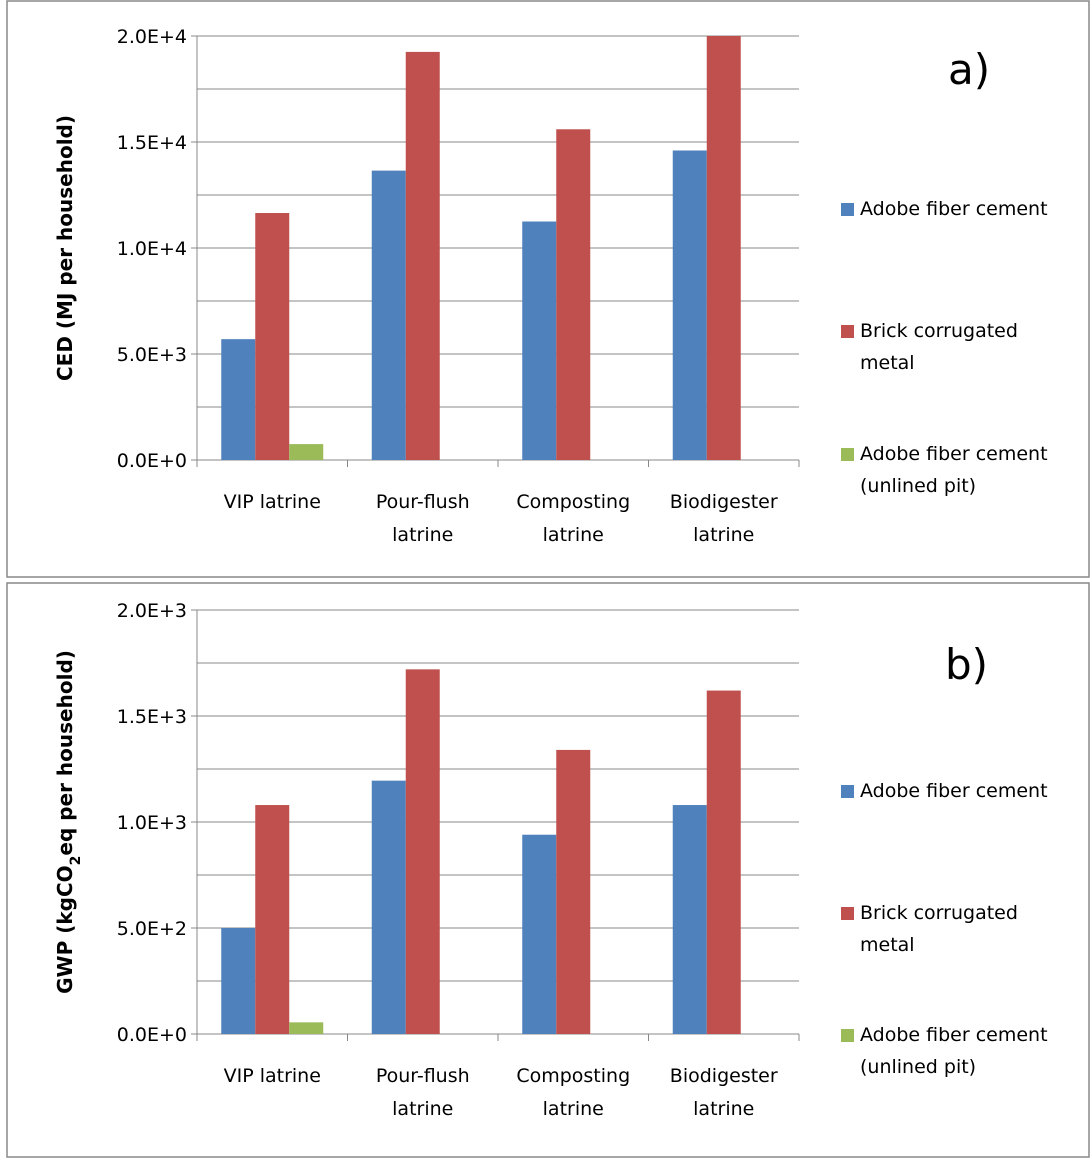 This screenshot has width=1091, height=1163. I want to click on y-axis-label-sub: 2, so click(76, 861).